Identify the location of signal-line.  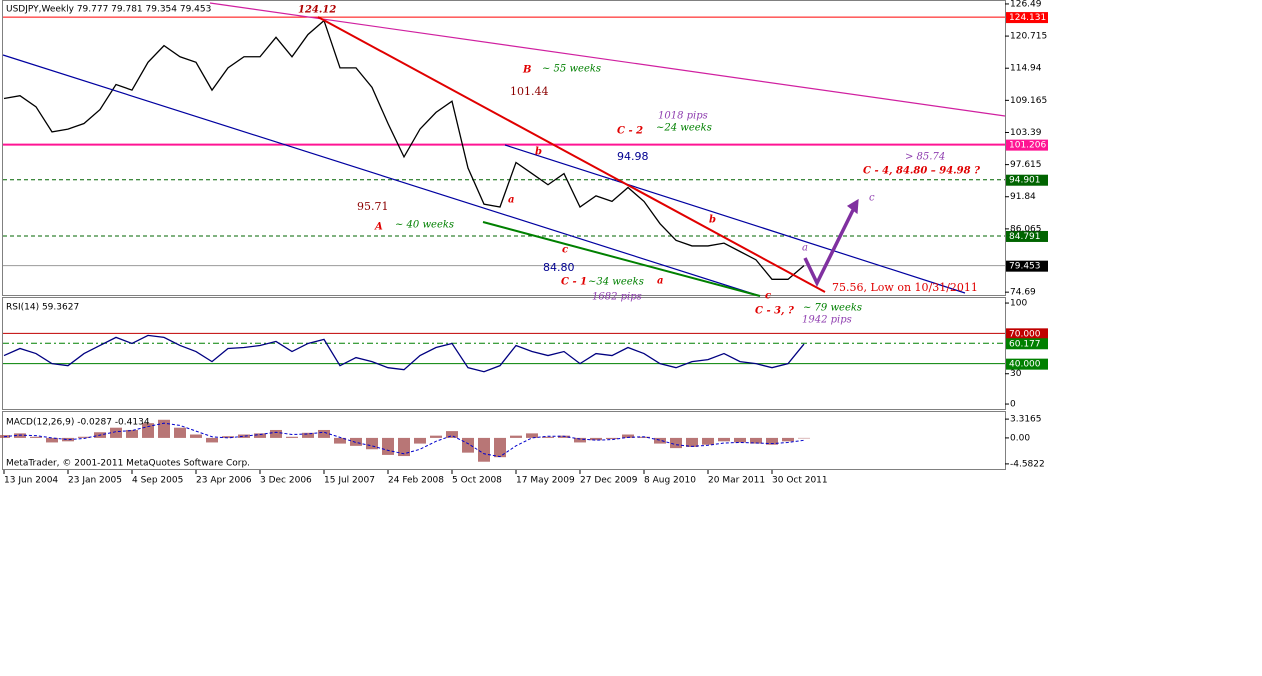
(404, 440).